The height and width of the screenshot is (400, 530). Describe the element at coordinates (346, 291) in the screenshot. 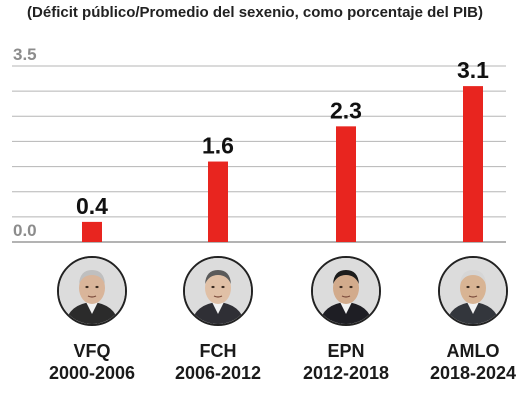

I see `photo-epn` at that location.